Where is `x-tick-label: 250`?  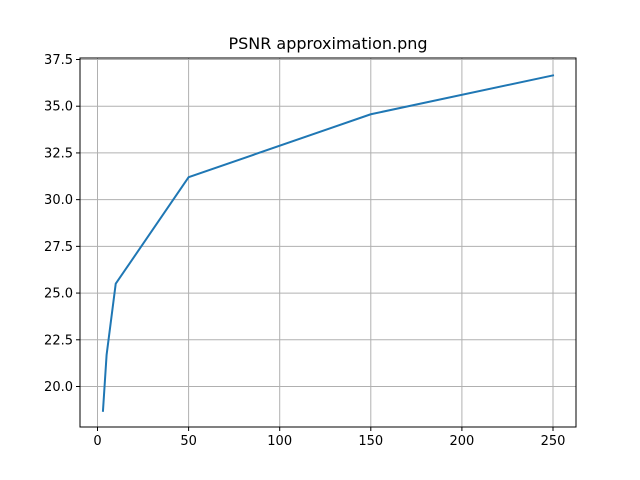 x-tick-label: 250 is located at coordinates (553, 441).